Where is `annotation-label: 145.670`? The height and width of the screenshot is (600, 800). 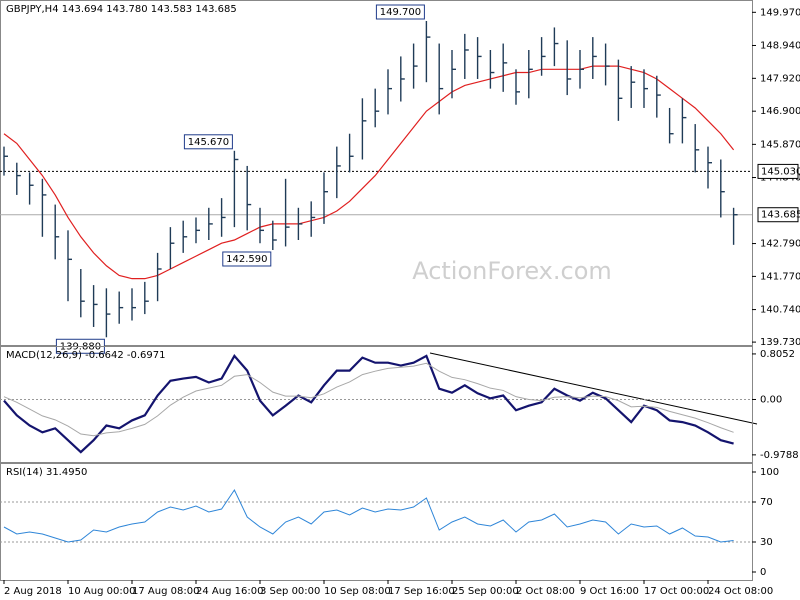 annotation-label: 145.670 is located at coordinates (208, 142).